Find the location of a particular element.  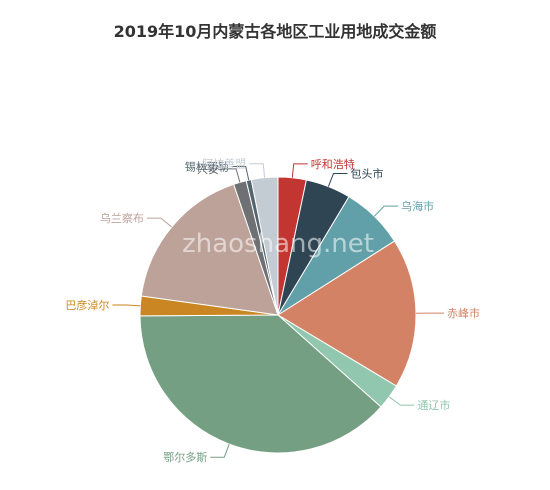

slice-label-6: 巴彦淖尔 is located at coordinates (87, 305).